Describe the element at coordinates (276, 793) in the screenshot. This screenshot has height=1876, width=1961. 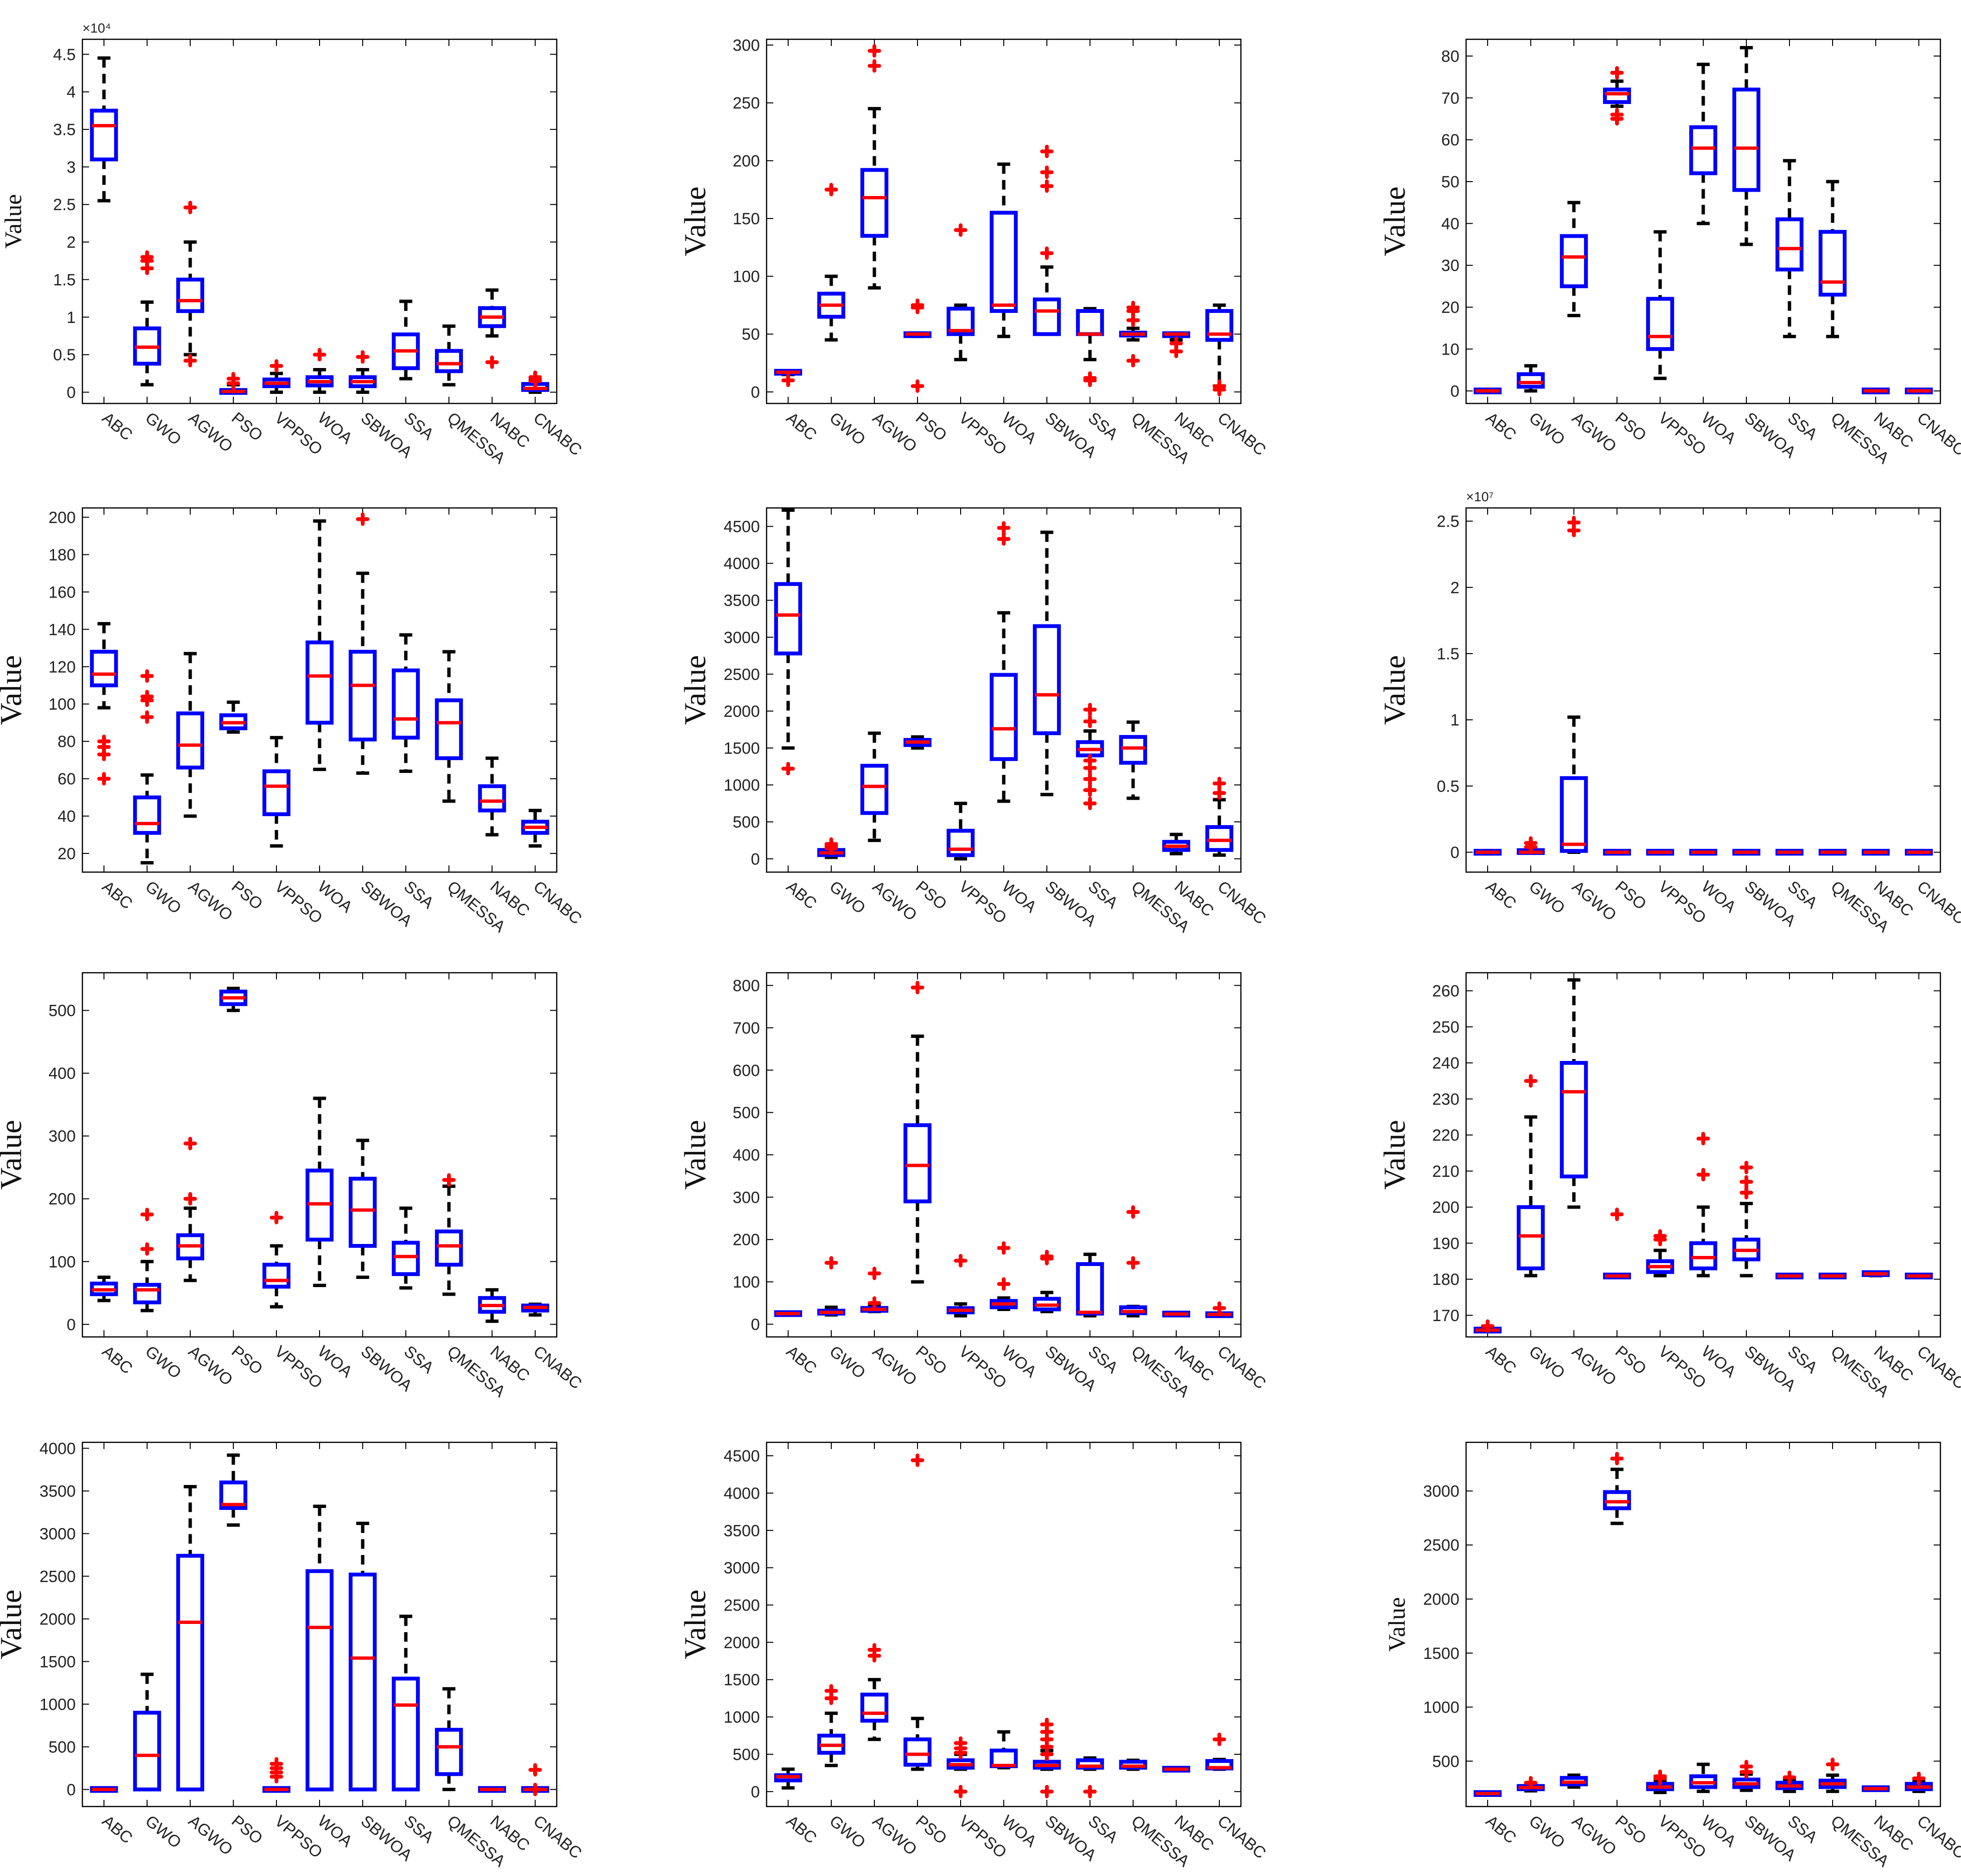
I see `box-vppso` at that location.